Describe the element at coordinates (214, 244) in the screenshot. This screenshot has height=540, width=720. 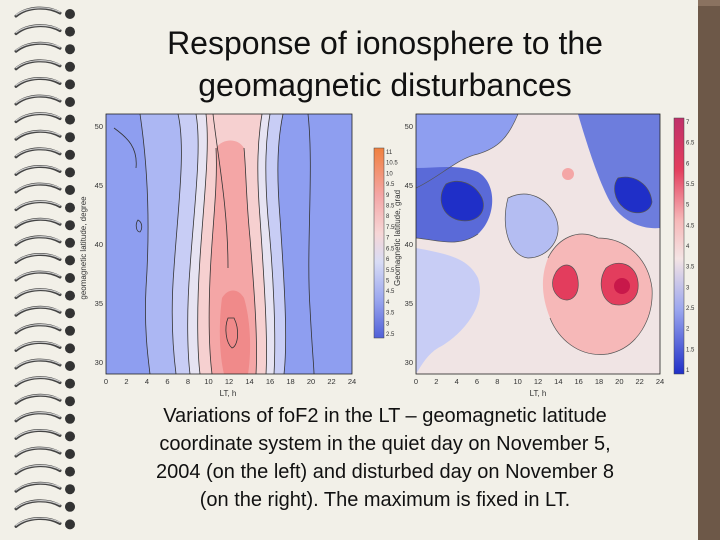
I see `left-map-contour-lines` at that location.